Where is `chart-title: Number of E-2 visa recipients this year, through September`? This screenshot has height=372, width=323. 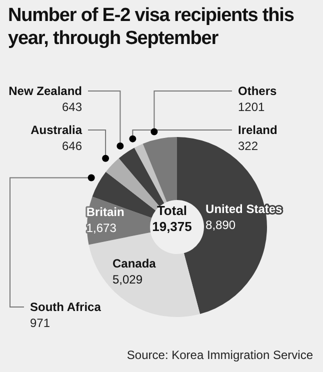 chart-title: Number of E-2 visa recipients this year, through September is located at coordinates (151, 27).